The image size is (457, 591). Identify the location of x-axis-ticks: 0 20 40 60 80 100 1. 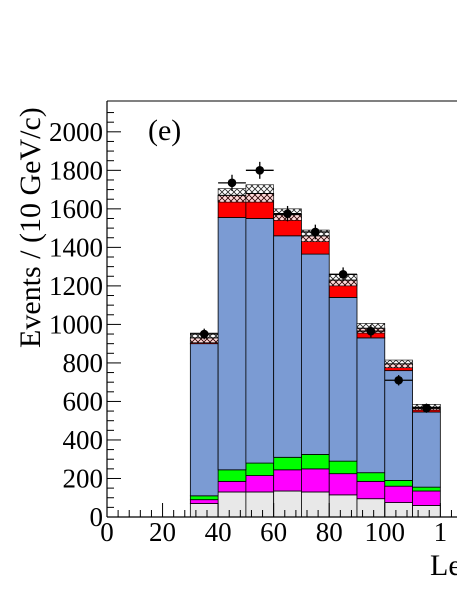
(276, 525).